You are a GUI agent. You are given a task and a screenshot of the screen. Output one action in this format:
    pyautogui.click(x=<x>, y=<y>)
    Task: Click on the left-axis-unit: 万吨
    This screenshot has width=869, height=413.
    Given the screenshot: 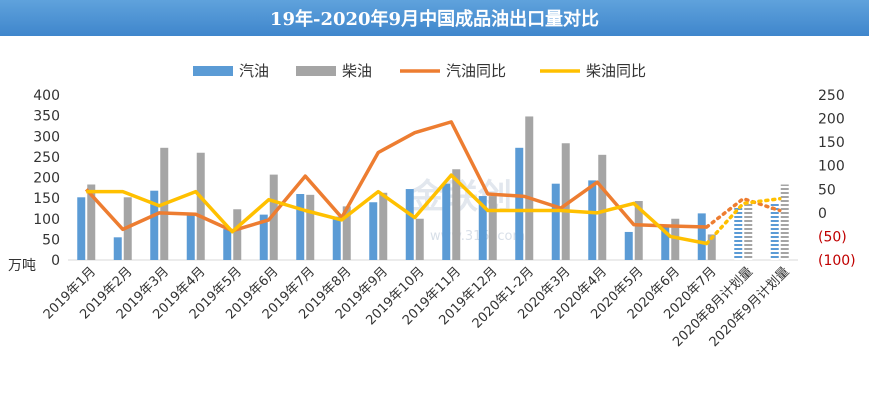 What is the action you would take?
    pyautogui.click(x=22, y=266)
    